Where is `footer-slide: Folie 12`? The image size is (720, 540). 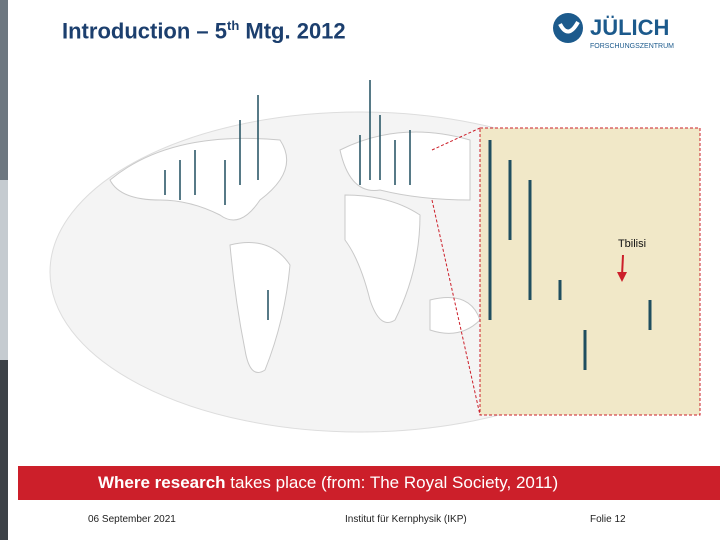 footer-slide: Folie 12 is located at coordinates (608, 519).